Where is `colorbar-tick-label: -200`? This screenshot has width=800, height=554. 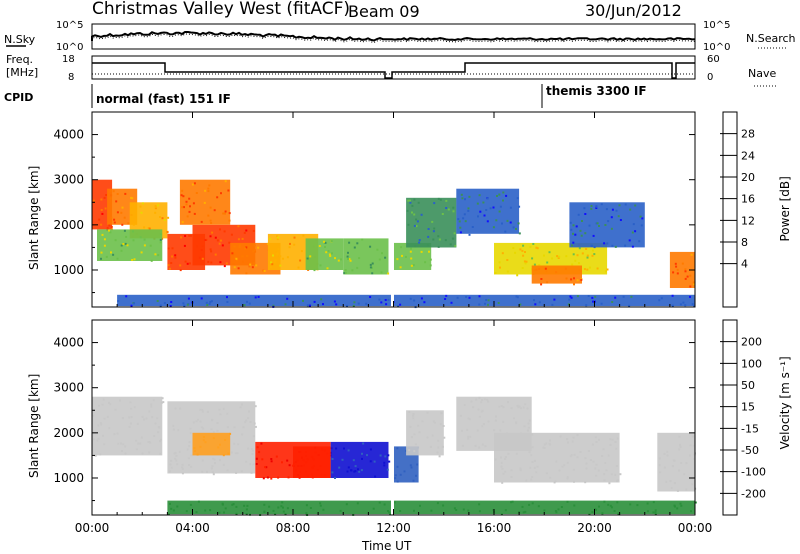
colorbar-tick-label: -200 is located at coordinates (753, 493).